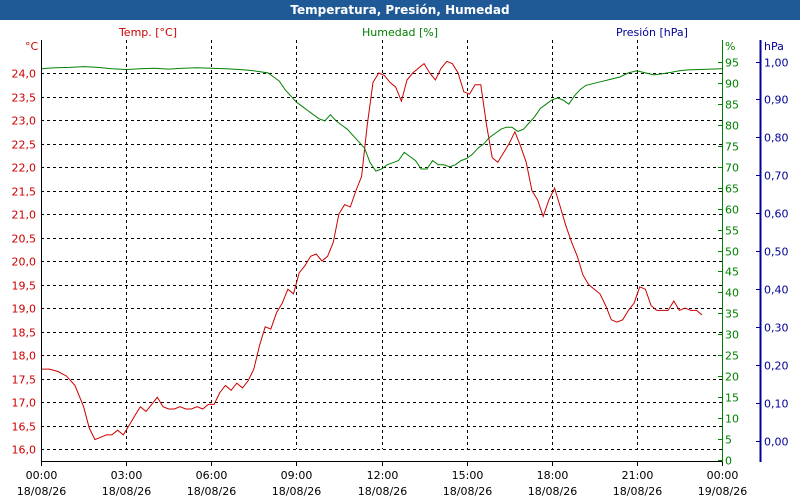 The width and height of the screenshot is (800, 500). Describe the element at coordinates (732, 168) in the screenshot. I see `humidity-tick-label: 70` at that location.